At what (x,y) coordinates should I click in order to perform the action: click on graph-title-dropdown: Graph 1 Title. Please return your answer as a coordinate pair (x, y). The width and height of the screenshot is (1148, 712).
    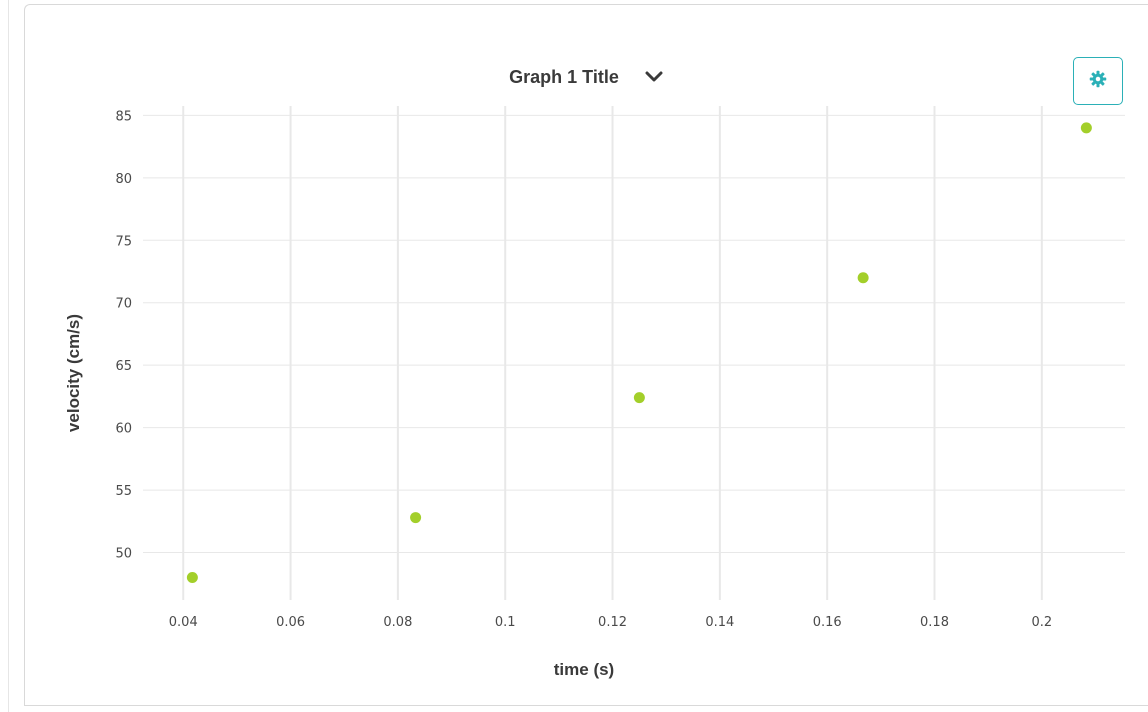
    Looking at the image, I should click on (587, 77).